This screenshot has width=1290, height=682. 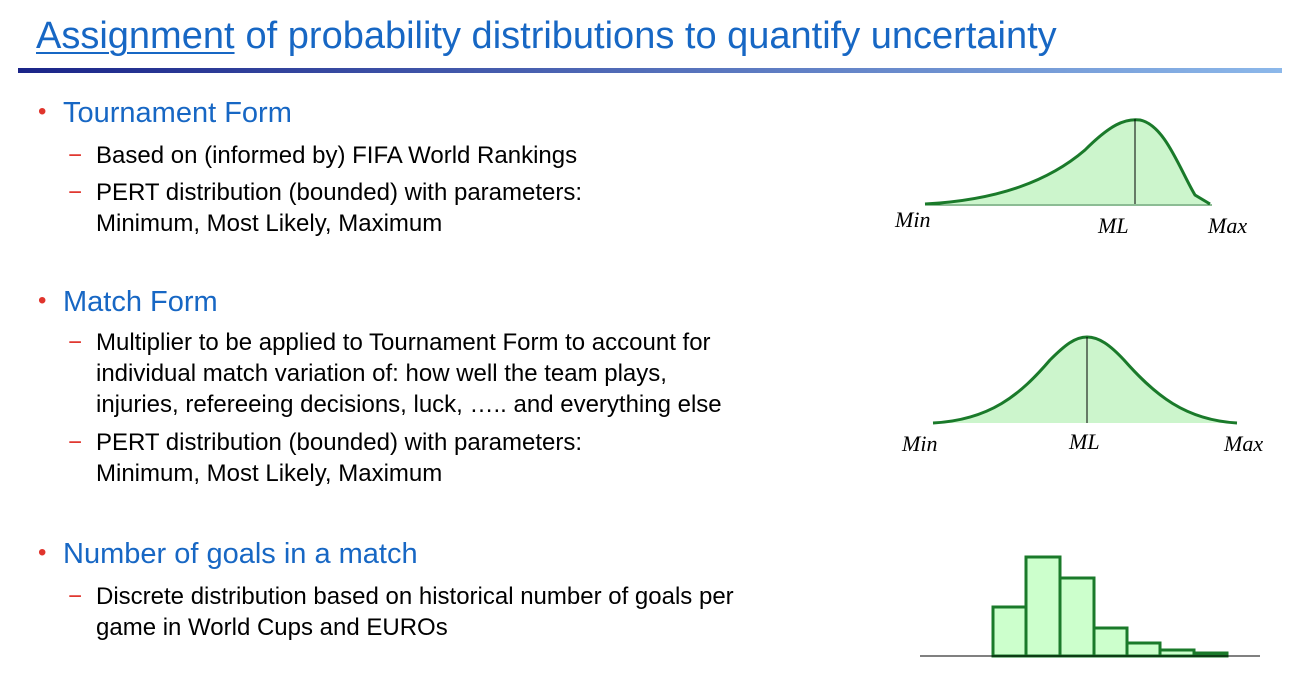 What do you see at coordinates (272, 627) in the screenshot?
I see `item-text: game in World Cups and EUROs` at bounding box center [272, 627].